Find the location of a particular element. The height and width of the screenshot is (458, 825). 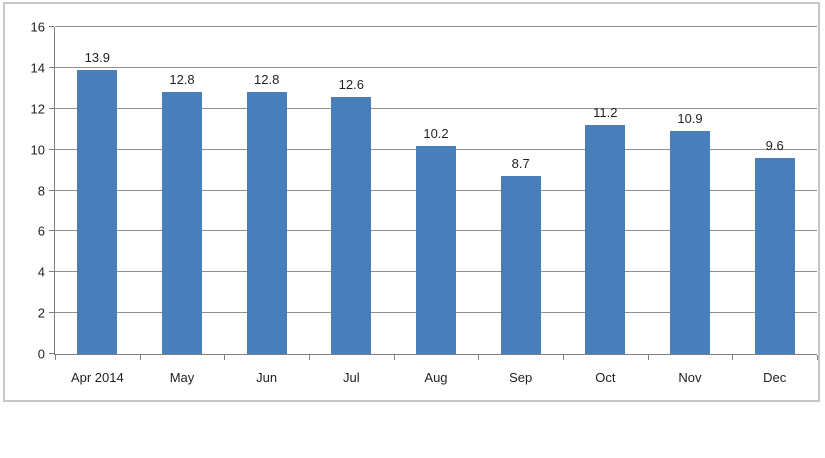

y-axis-tick-label: 14 is located at coordinates (37, 68).